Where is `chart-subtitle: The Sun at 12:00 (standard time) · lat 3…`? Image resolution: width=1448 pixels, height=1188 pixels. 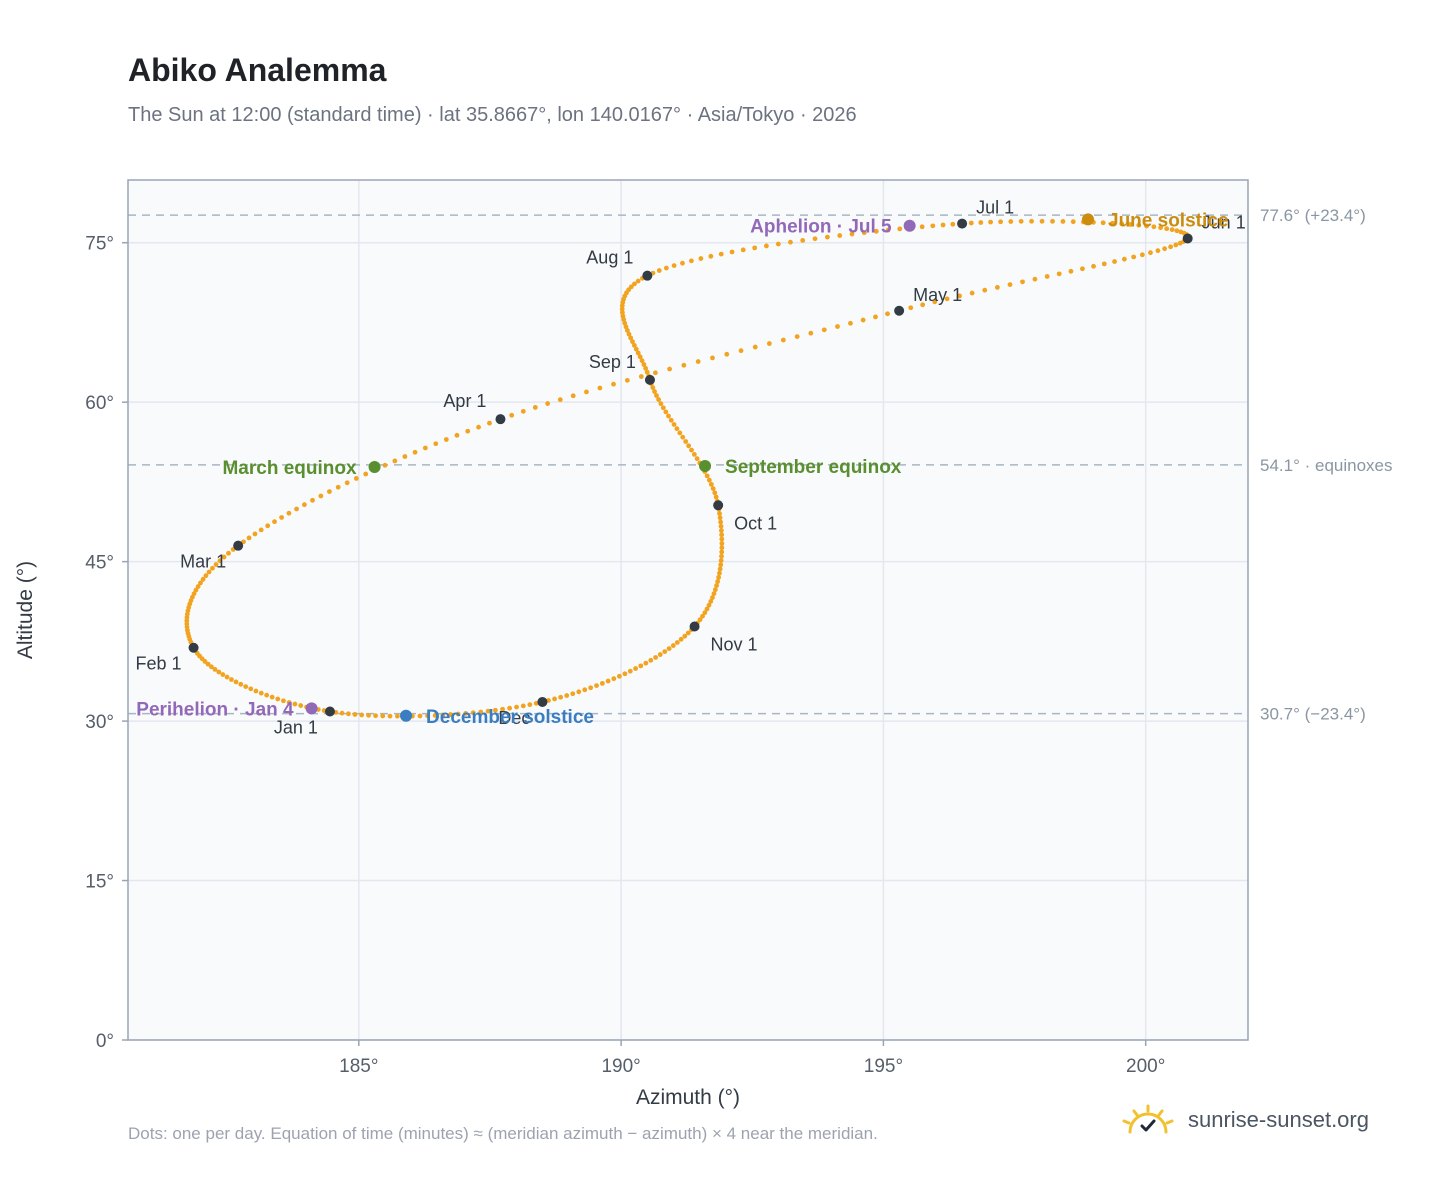
chart-subtitle: The Sun at 12:00 (standard time) · lat 3… is located at coordinates (492, 115).